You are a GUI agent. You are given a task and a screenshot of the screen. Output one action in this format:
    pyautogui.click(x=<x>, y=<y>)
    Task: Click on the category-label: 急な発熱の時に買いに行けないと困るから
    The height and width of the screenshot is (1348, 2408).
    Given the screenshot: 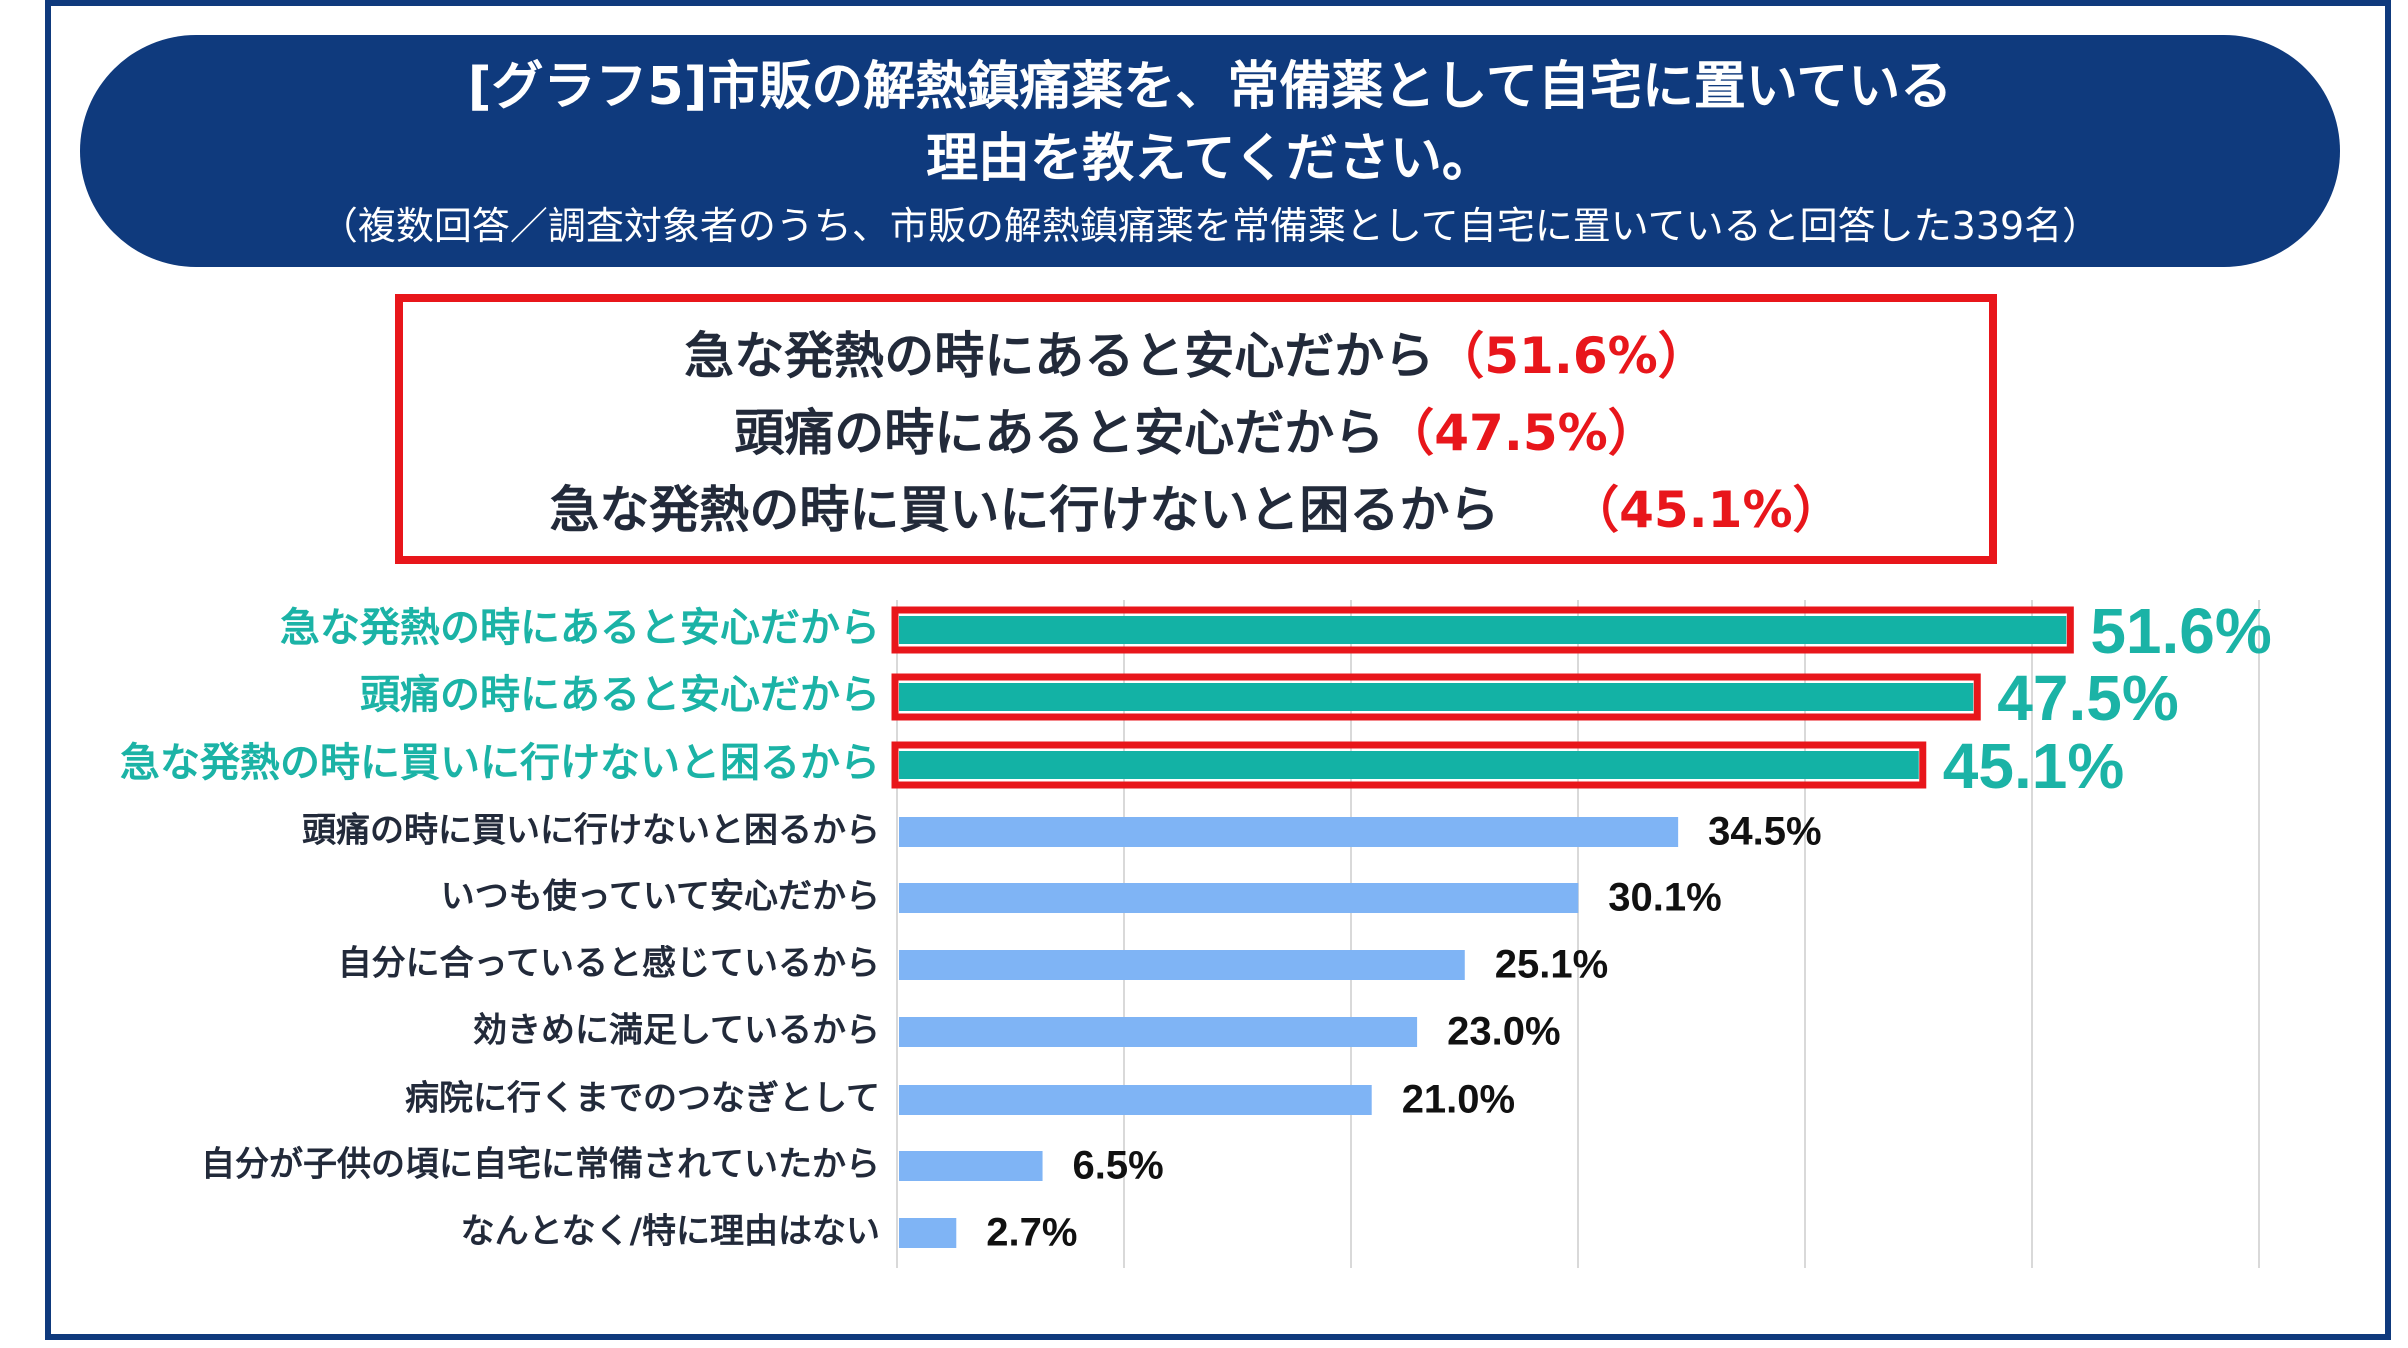 What is the action you would take?
    pyautogui.click(x=500, y=763)
    